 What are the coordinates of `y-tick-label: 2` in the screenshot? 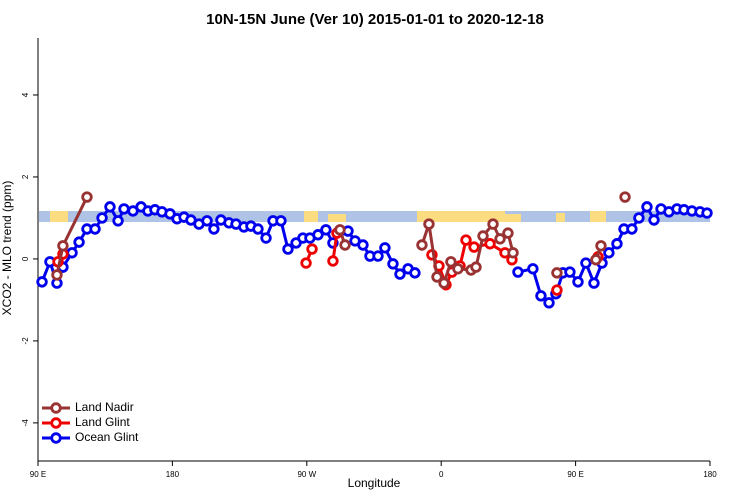 It's located at (25, 176).